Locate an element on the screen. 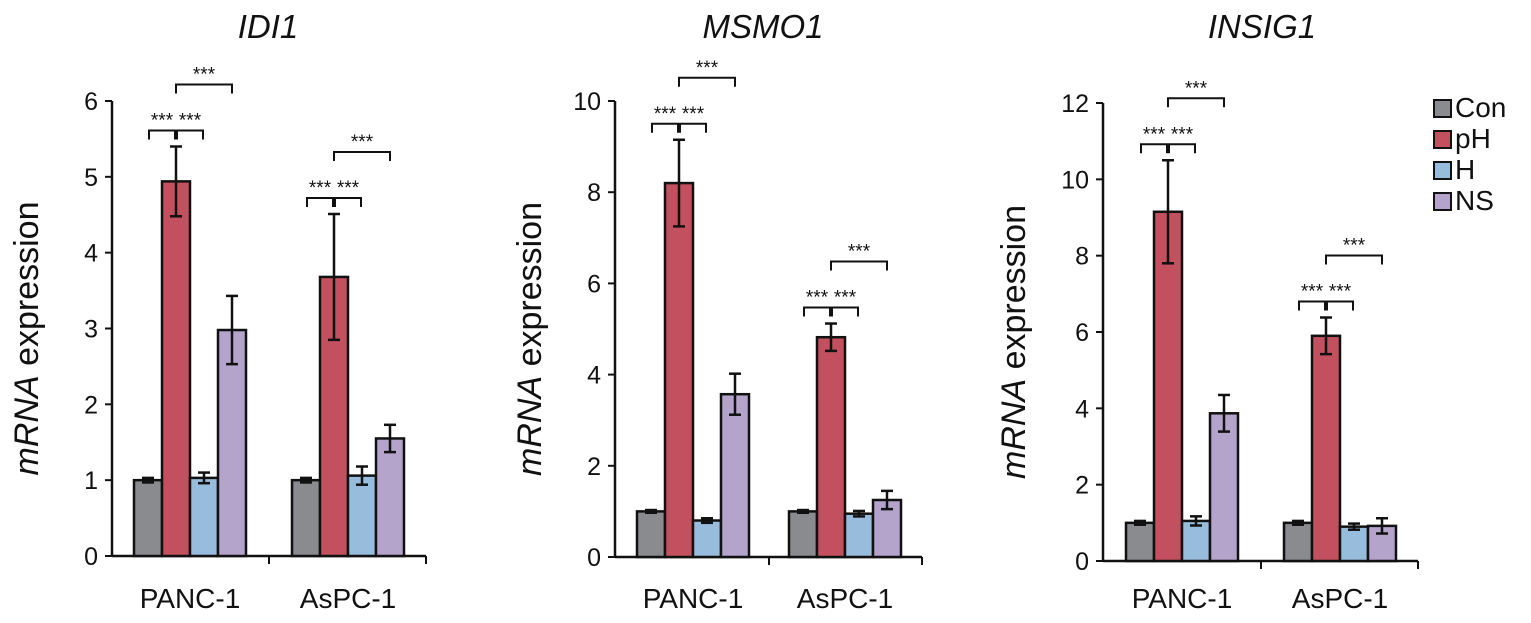 The image size is (1531, 623). y-tick-label: 12 is located at coordinates (1075, 104).